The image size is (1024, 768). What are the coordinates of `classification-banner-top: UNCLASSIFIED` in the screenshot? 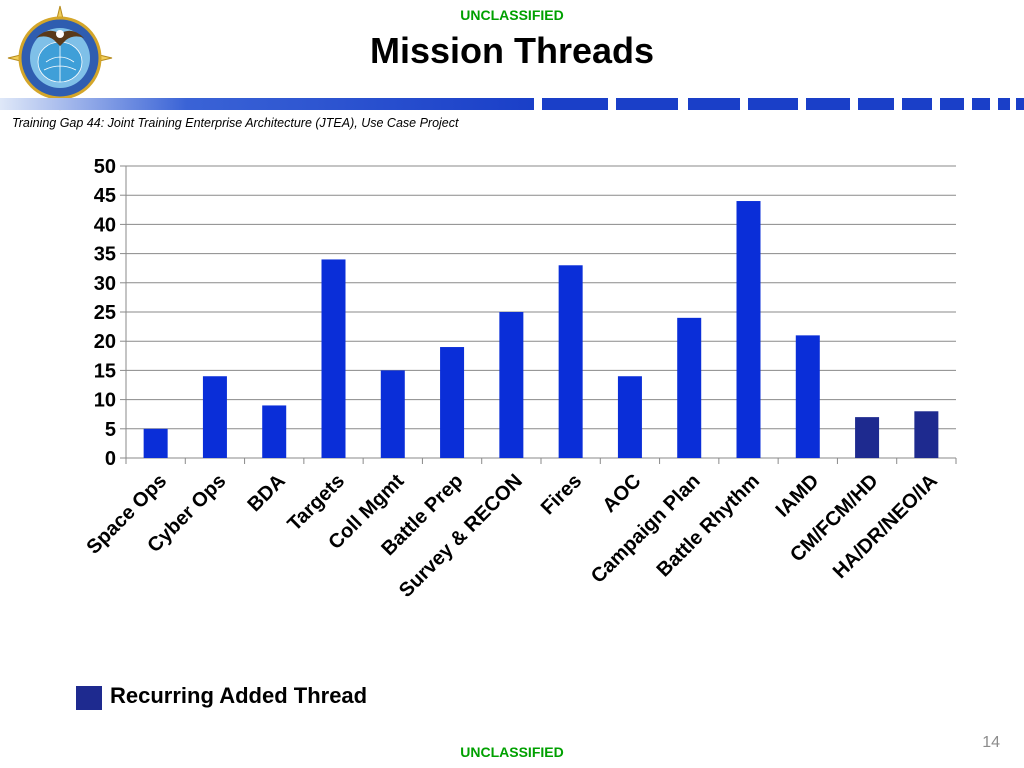 It's located at (512, 15).